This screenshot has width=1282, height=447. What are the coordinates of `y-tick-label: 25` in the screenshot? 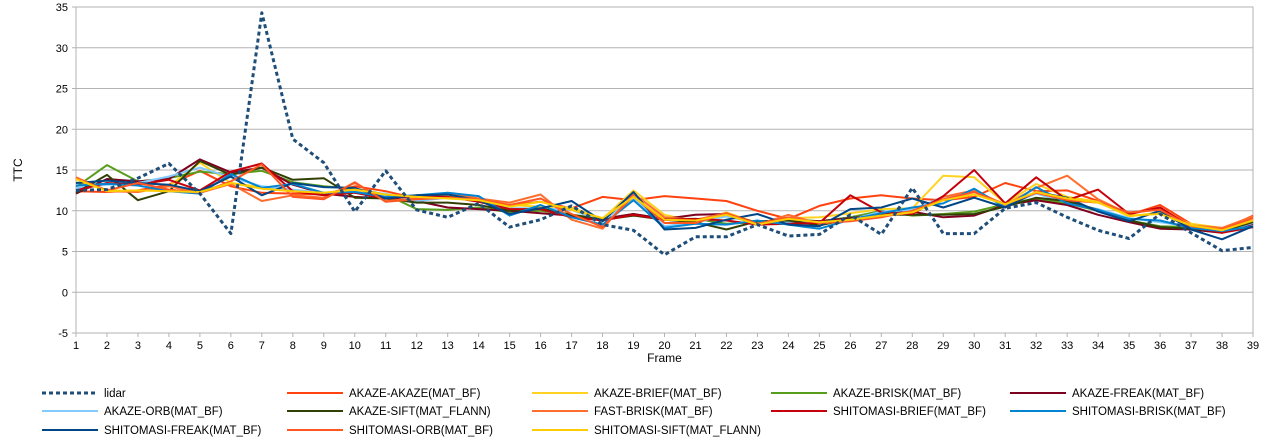 It's located at (62, 90).